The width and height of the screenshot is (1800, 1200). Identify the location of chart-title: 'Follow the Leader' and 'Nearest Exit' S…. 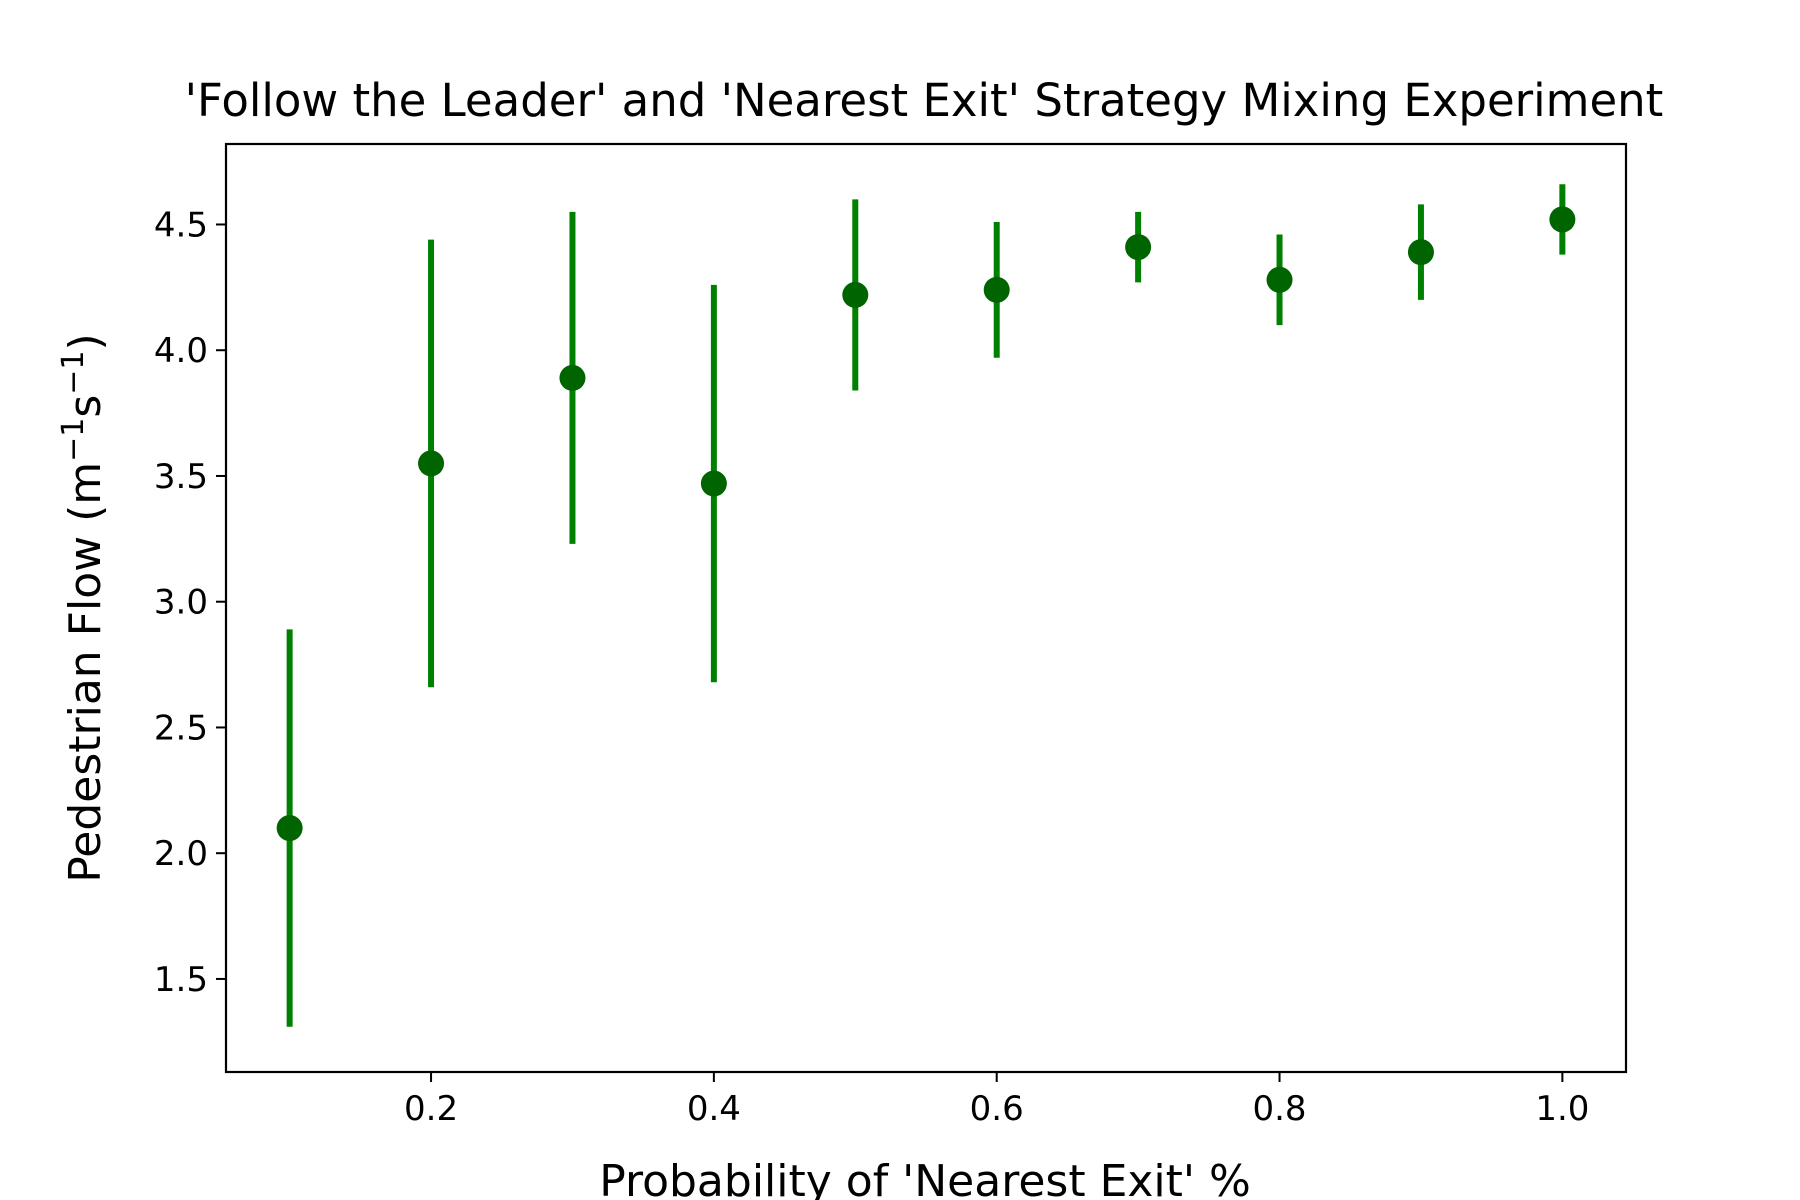
(924, 100).